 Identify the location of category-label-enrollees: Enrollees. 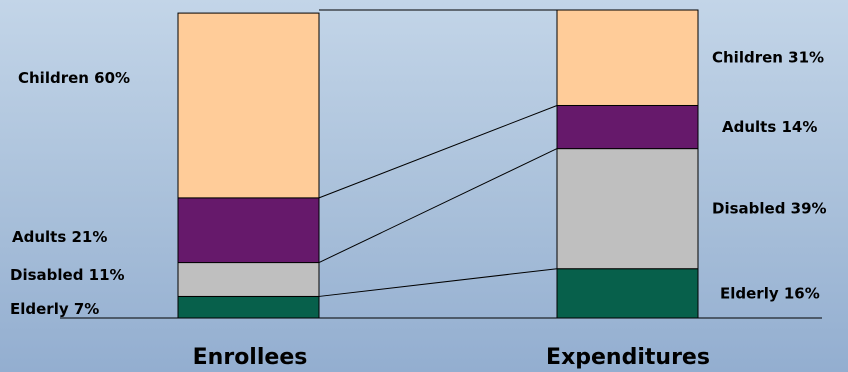
(250, 357).